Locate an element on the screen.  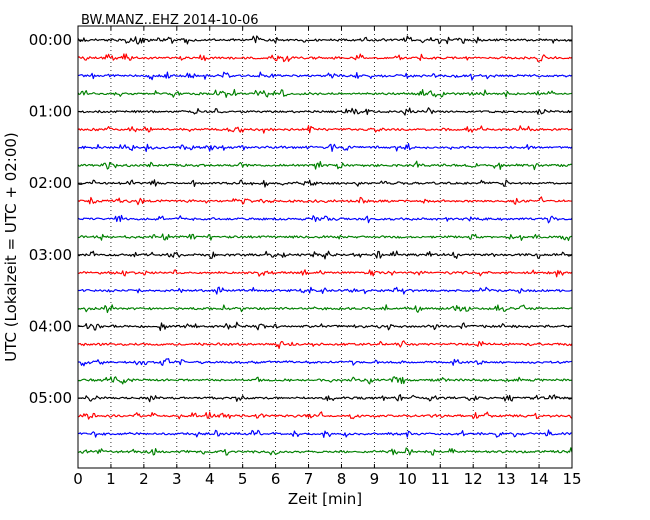
y-tick-label: 04:00 is located at coordinates (50, 326).